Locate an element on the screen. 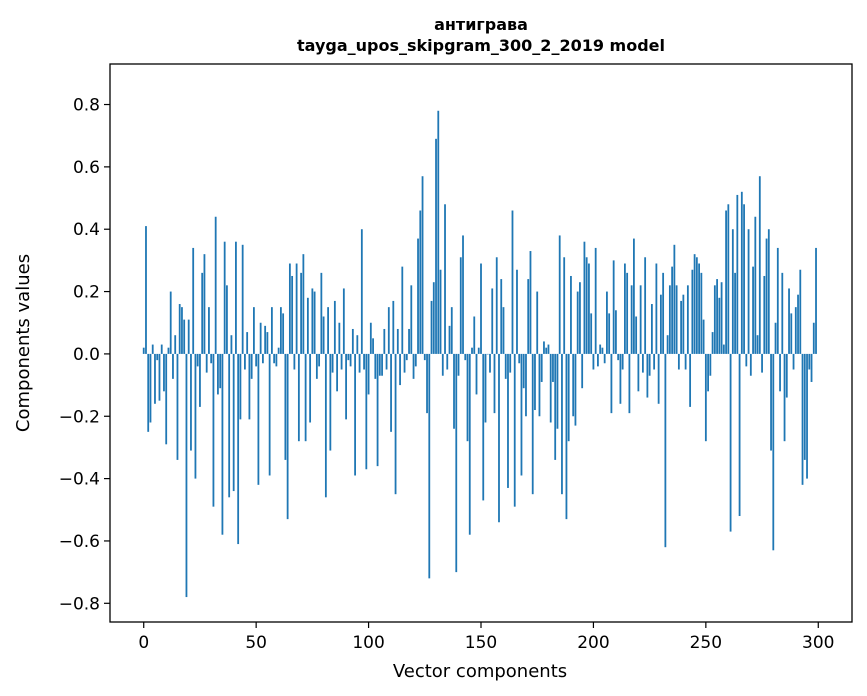  y-tick-label: −0.4 is located at coordinates (79, 480).